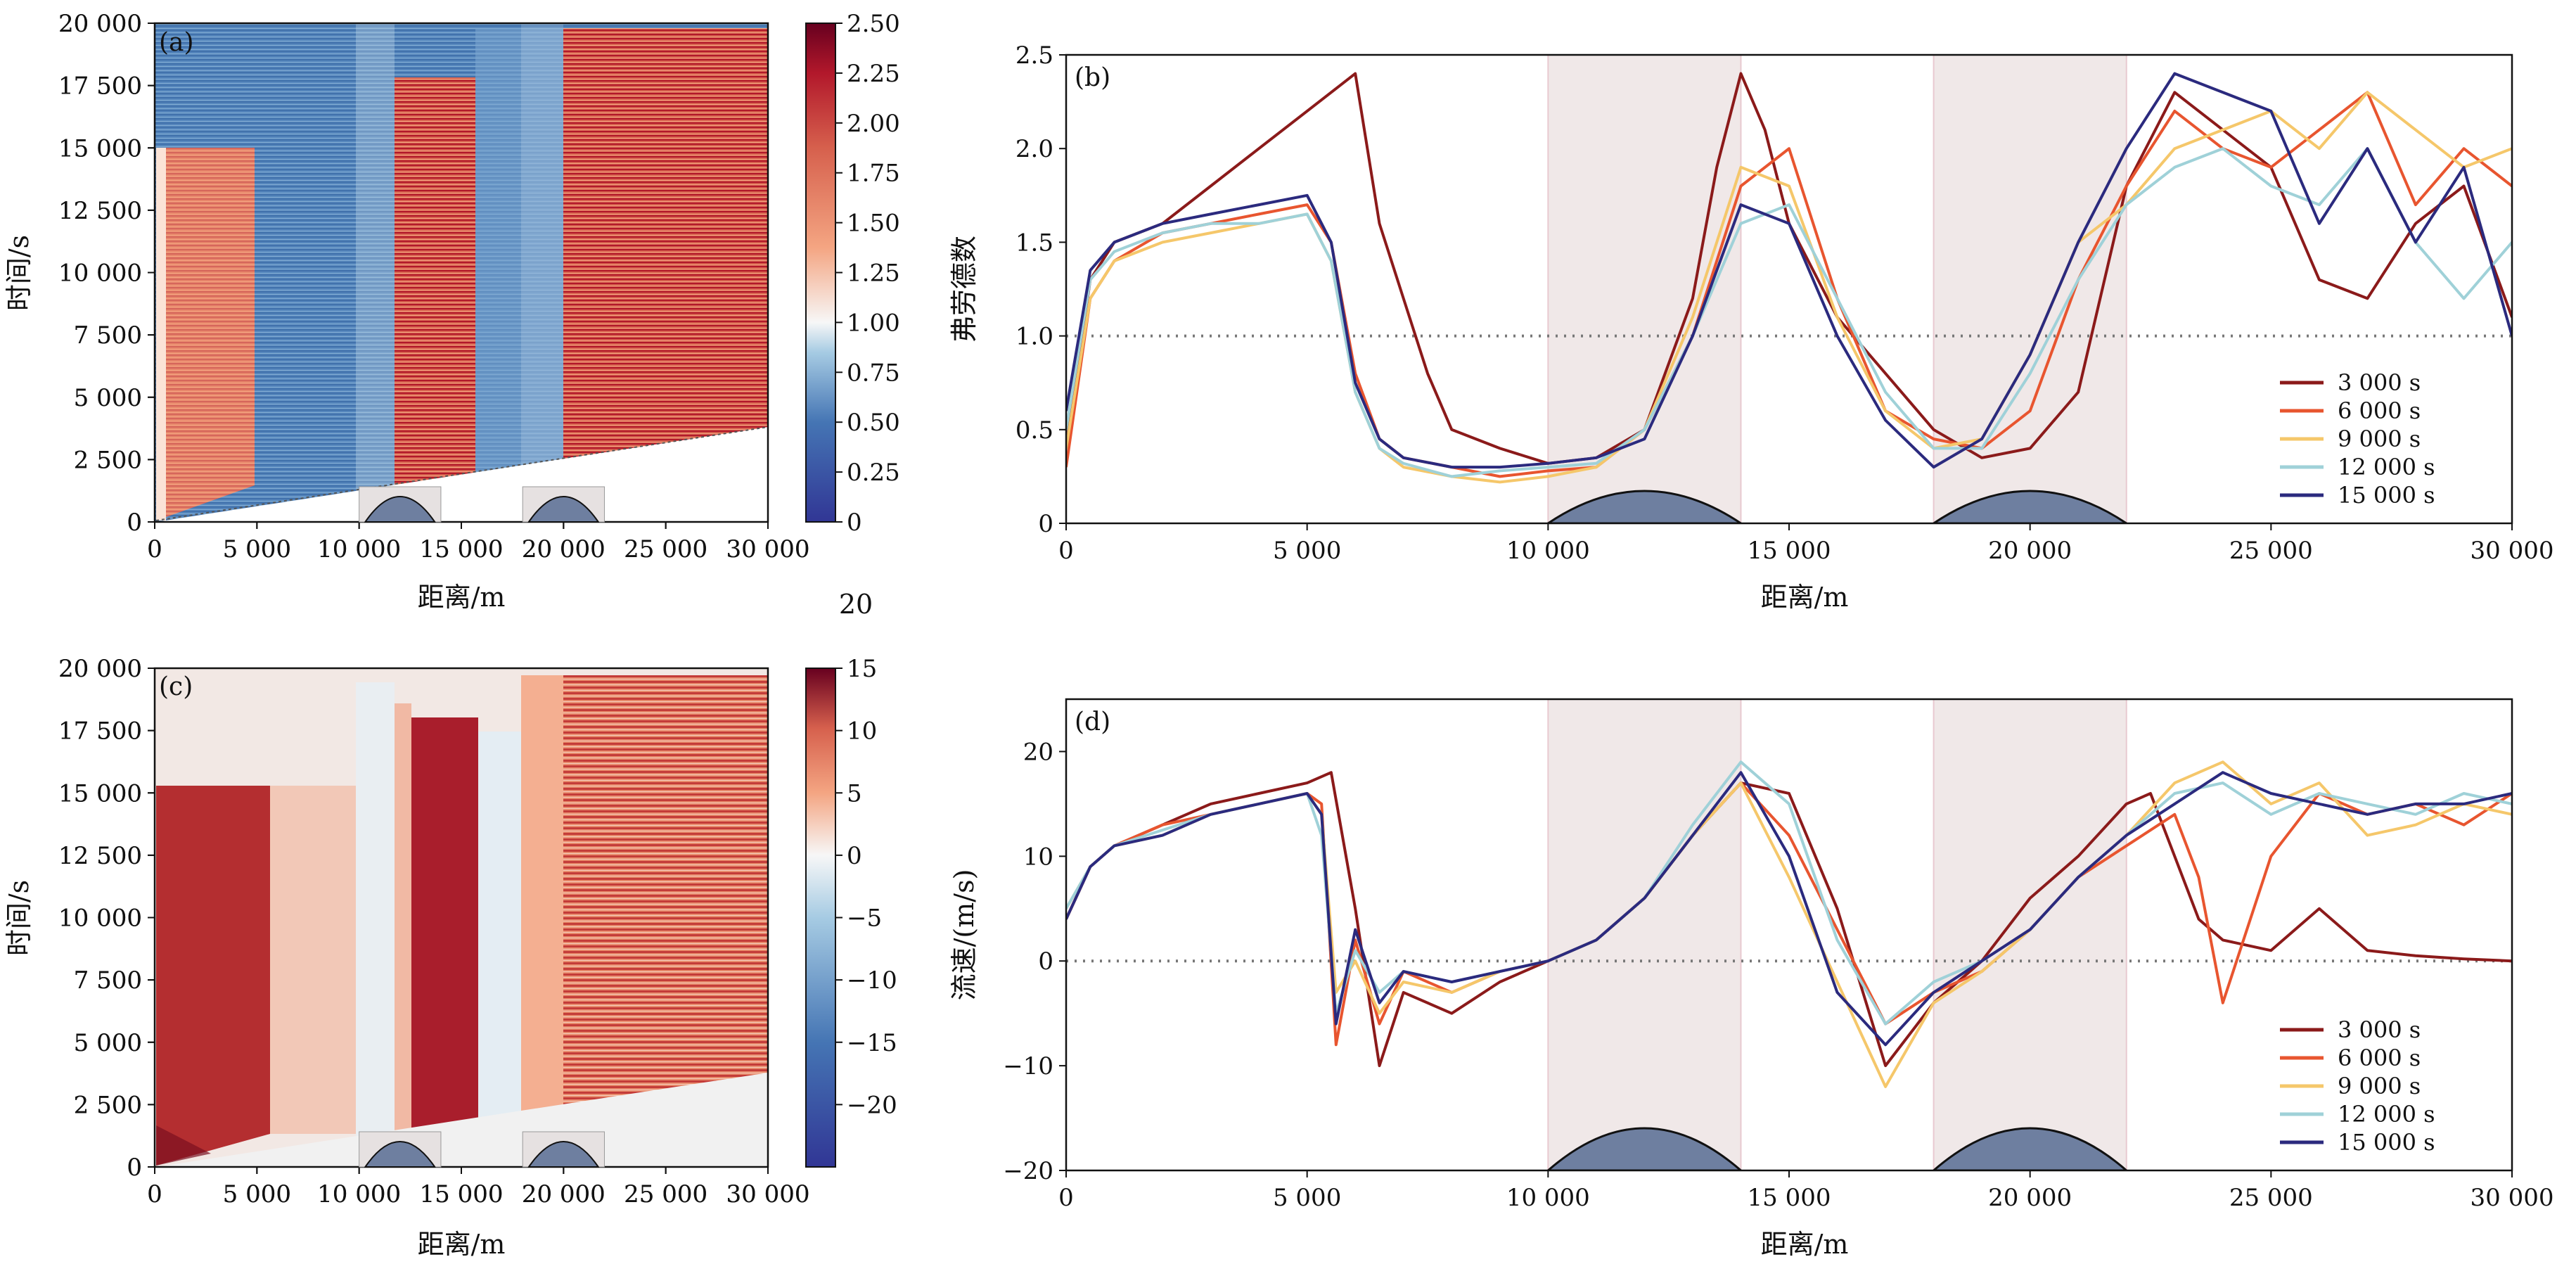  I want to click on y-tick-label-d: 20, so click(1038, 752).